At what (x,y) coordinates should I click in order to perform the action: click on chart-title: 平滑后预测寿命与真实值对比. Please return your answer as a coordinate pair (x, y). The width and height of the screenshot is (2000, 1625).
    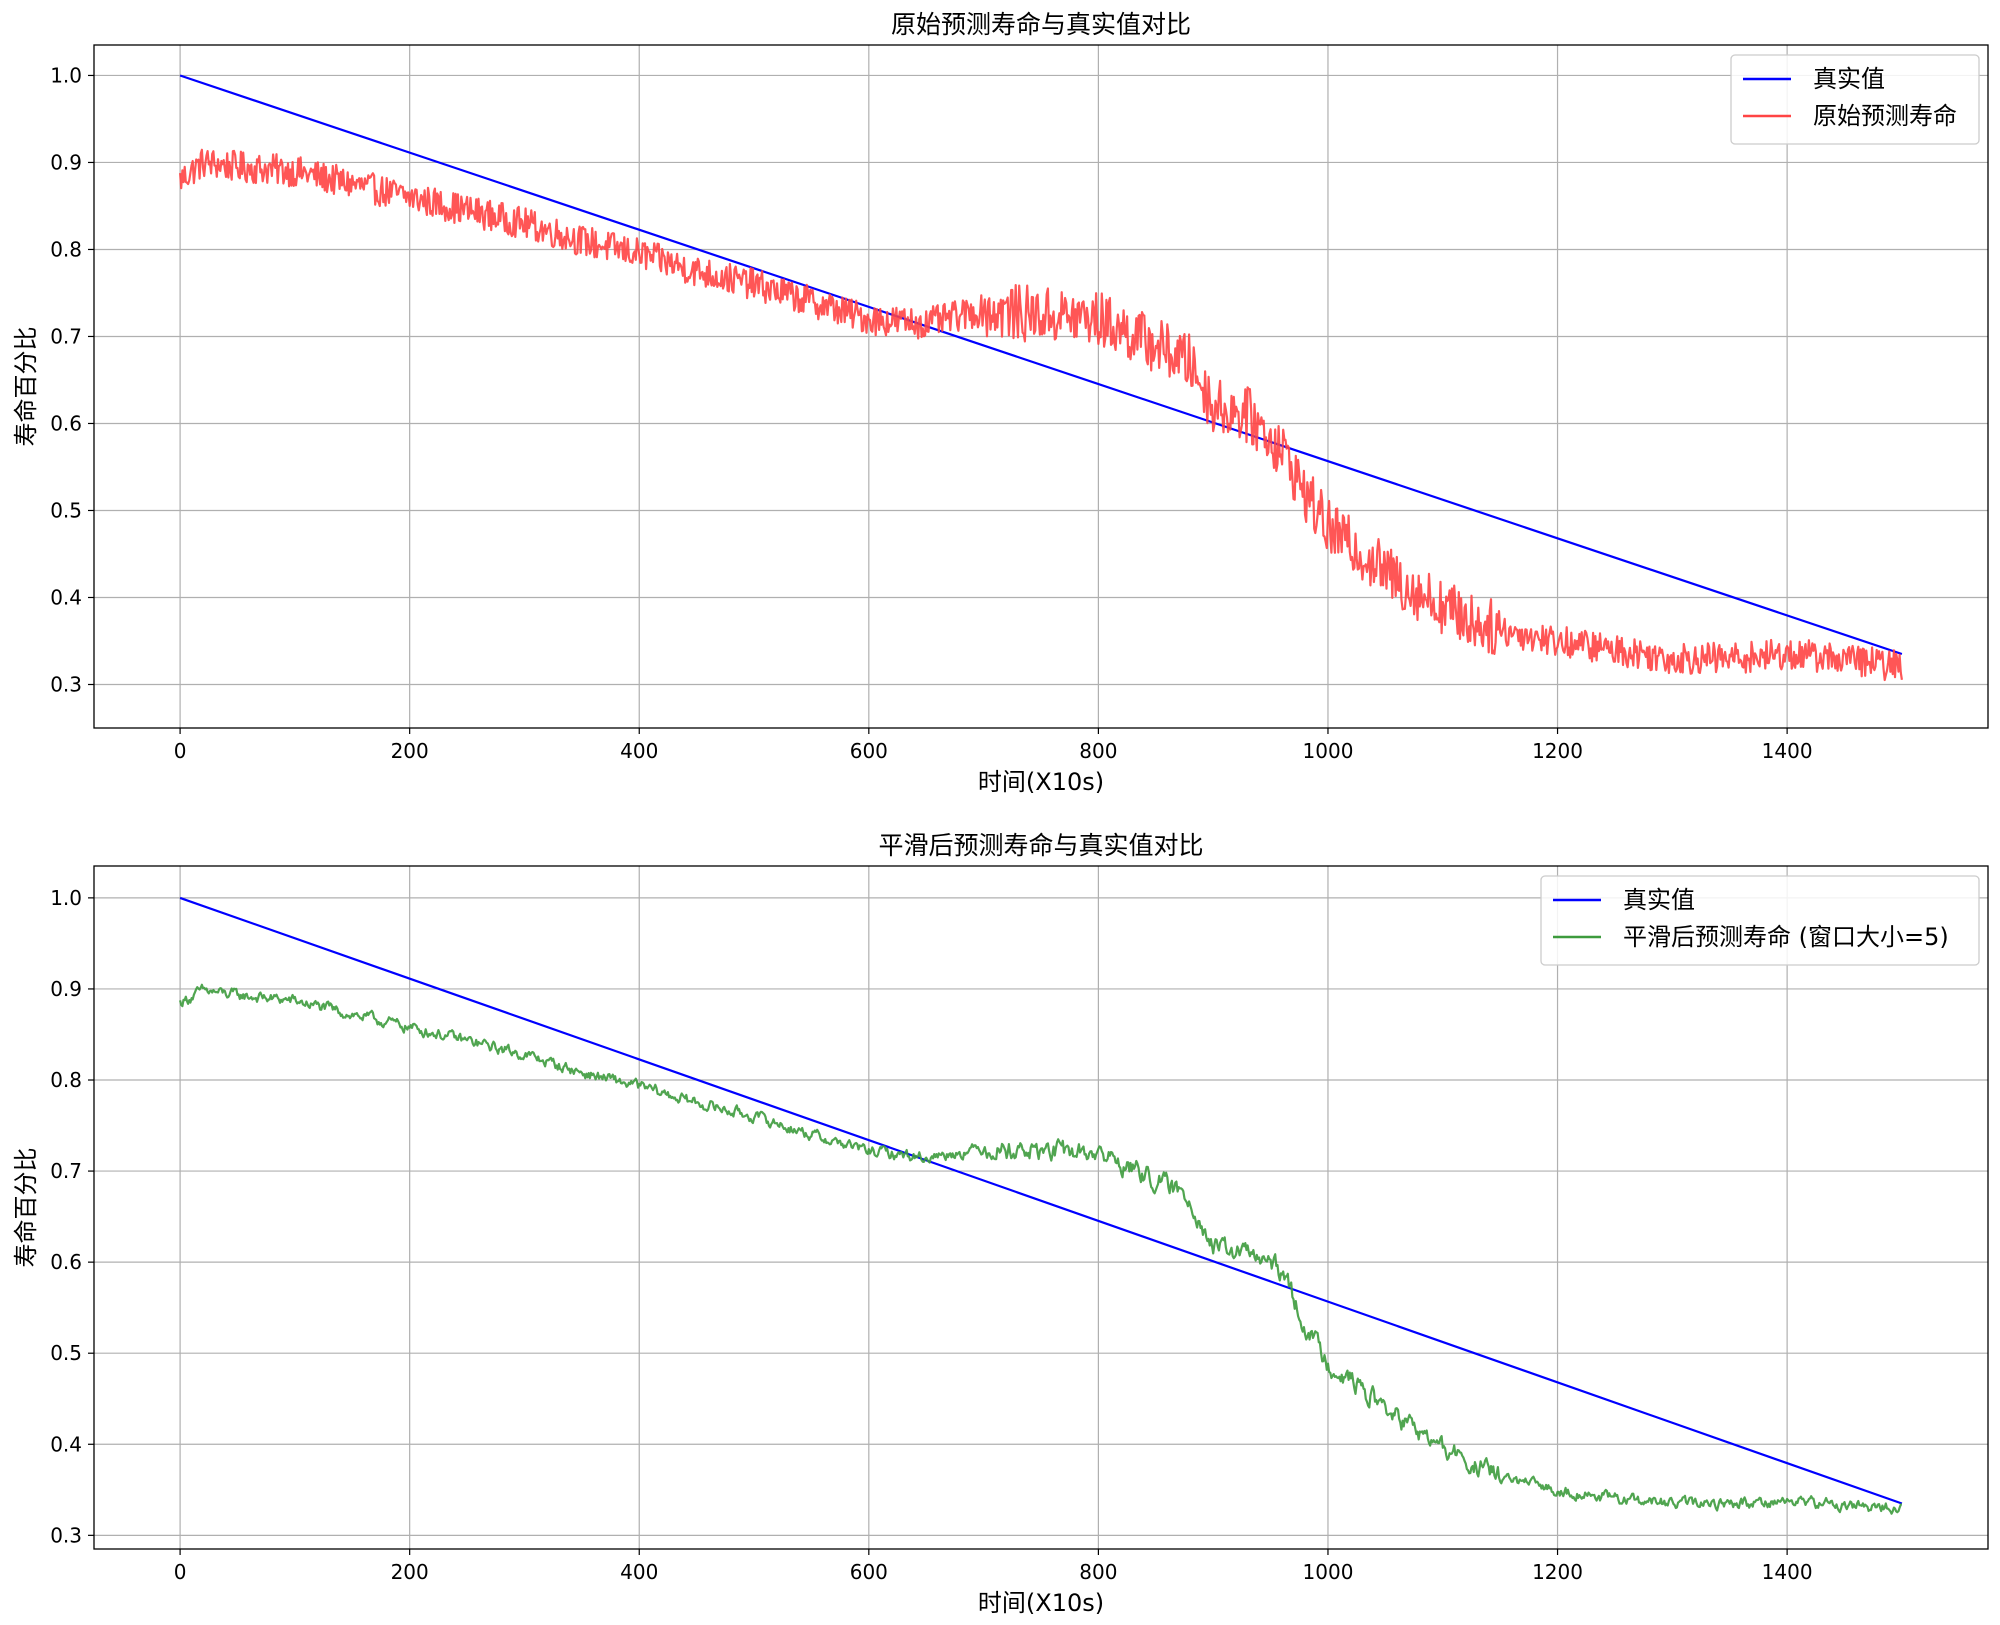
    Looking at the image, I should click on (1040, 845).